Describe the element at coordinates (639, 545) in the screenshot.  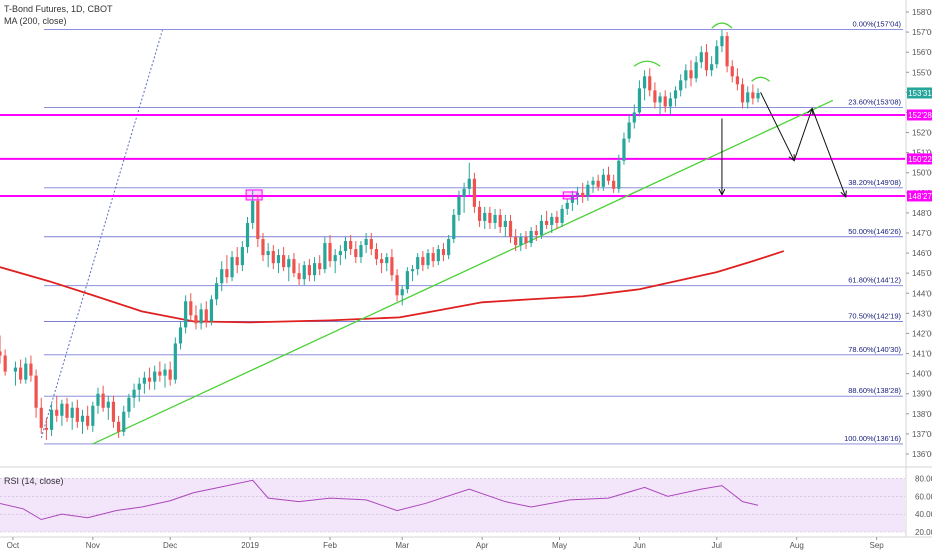
I see `time-tick-label: Jun` at that location.